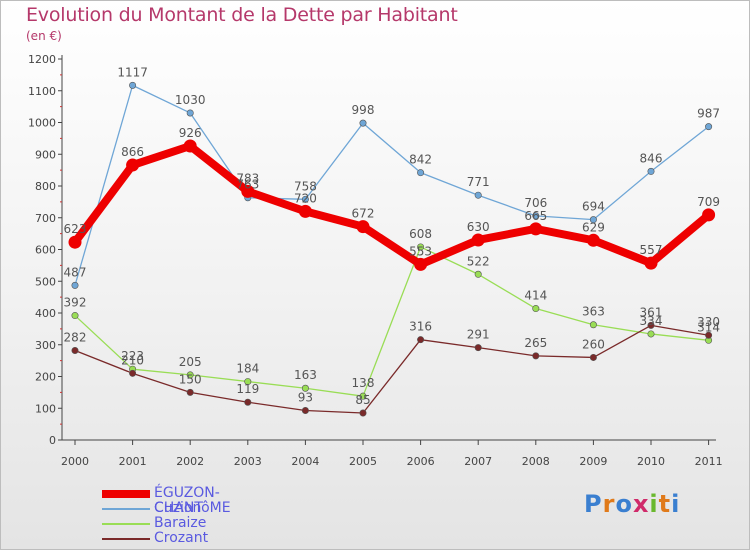 The image size is (750, 550). Describe the element at coordinates (593, 207) in the screenshot. I see `data-label: 694` at that location.